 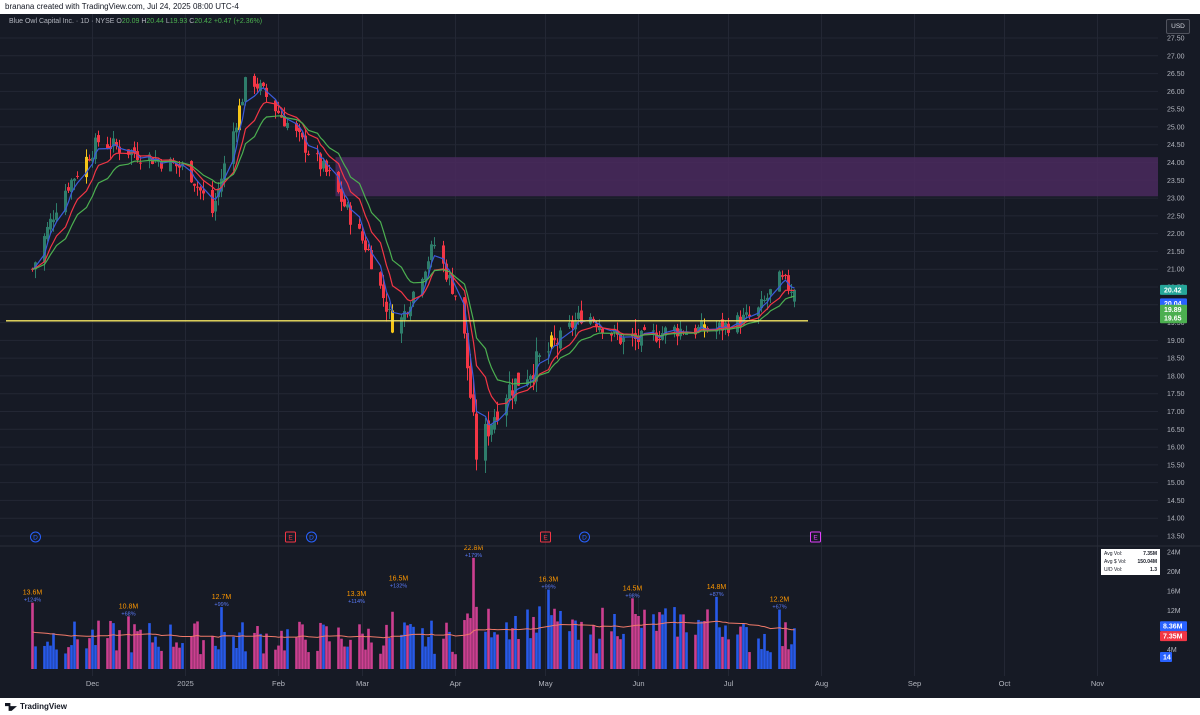 What do you see at coordinates (357, 594) in the screenshot?
I see `volume-annotation-value: 13.3M` at bounding box center [357, 594].